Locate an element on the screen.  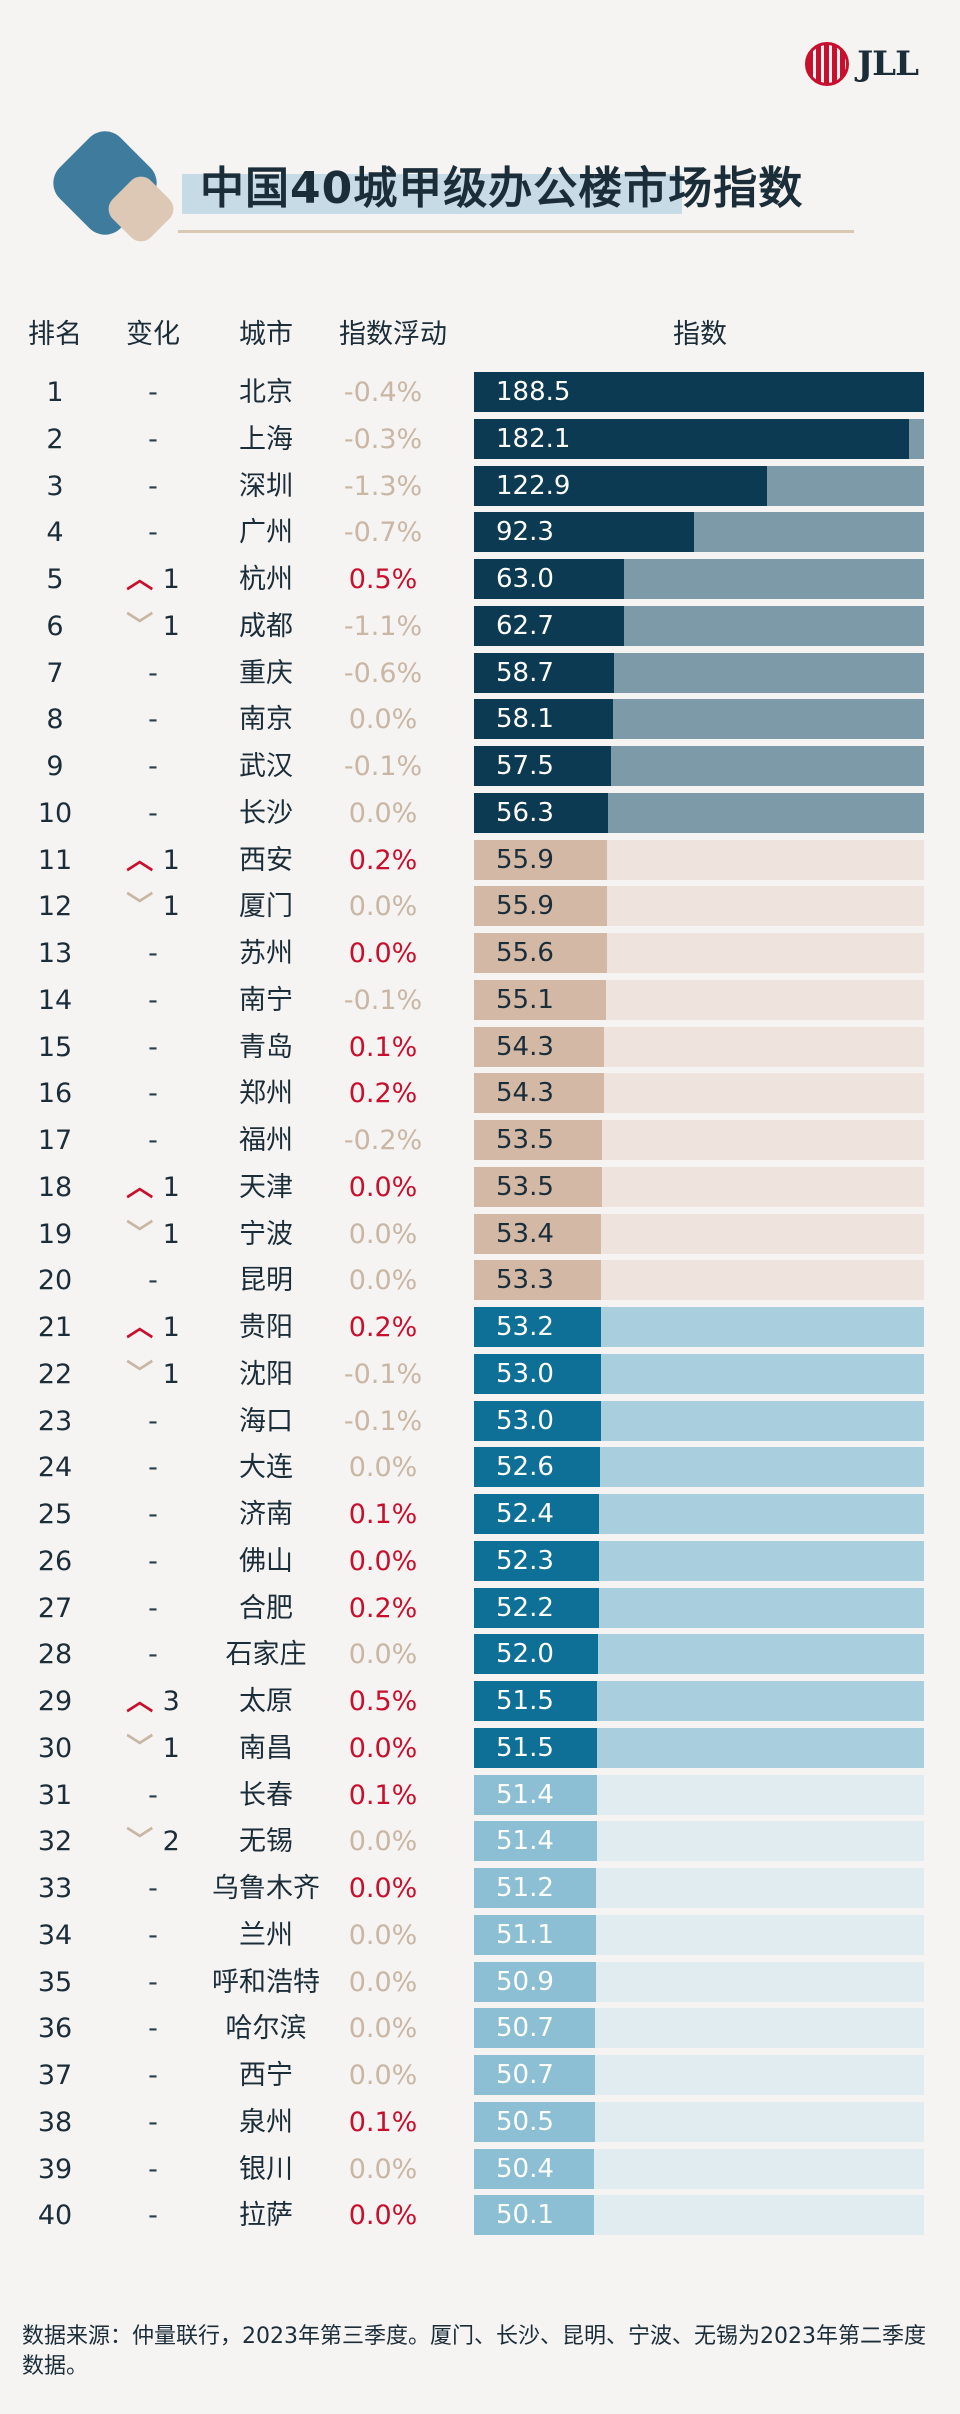
index-bar-track: 52.3 is located at coordinates (699, 1560).